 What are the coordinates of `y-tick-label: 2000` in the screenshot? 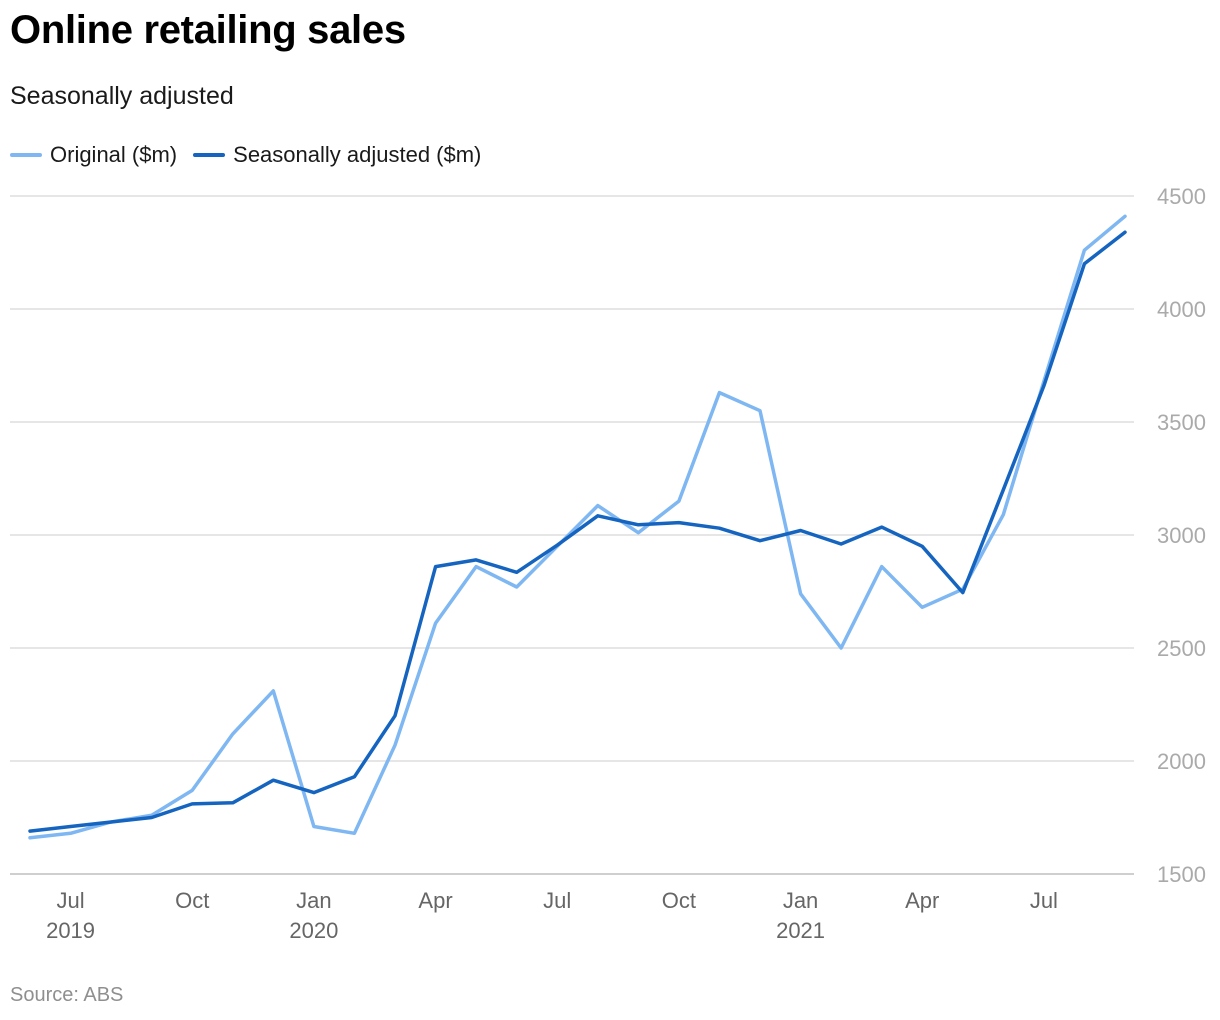 It's located at (1181, 761).